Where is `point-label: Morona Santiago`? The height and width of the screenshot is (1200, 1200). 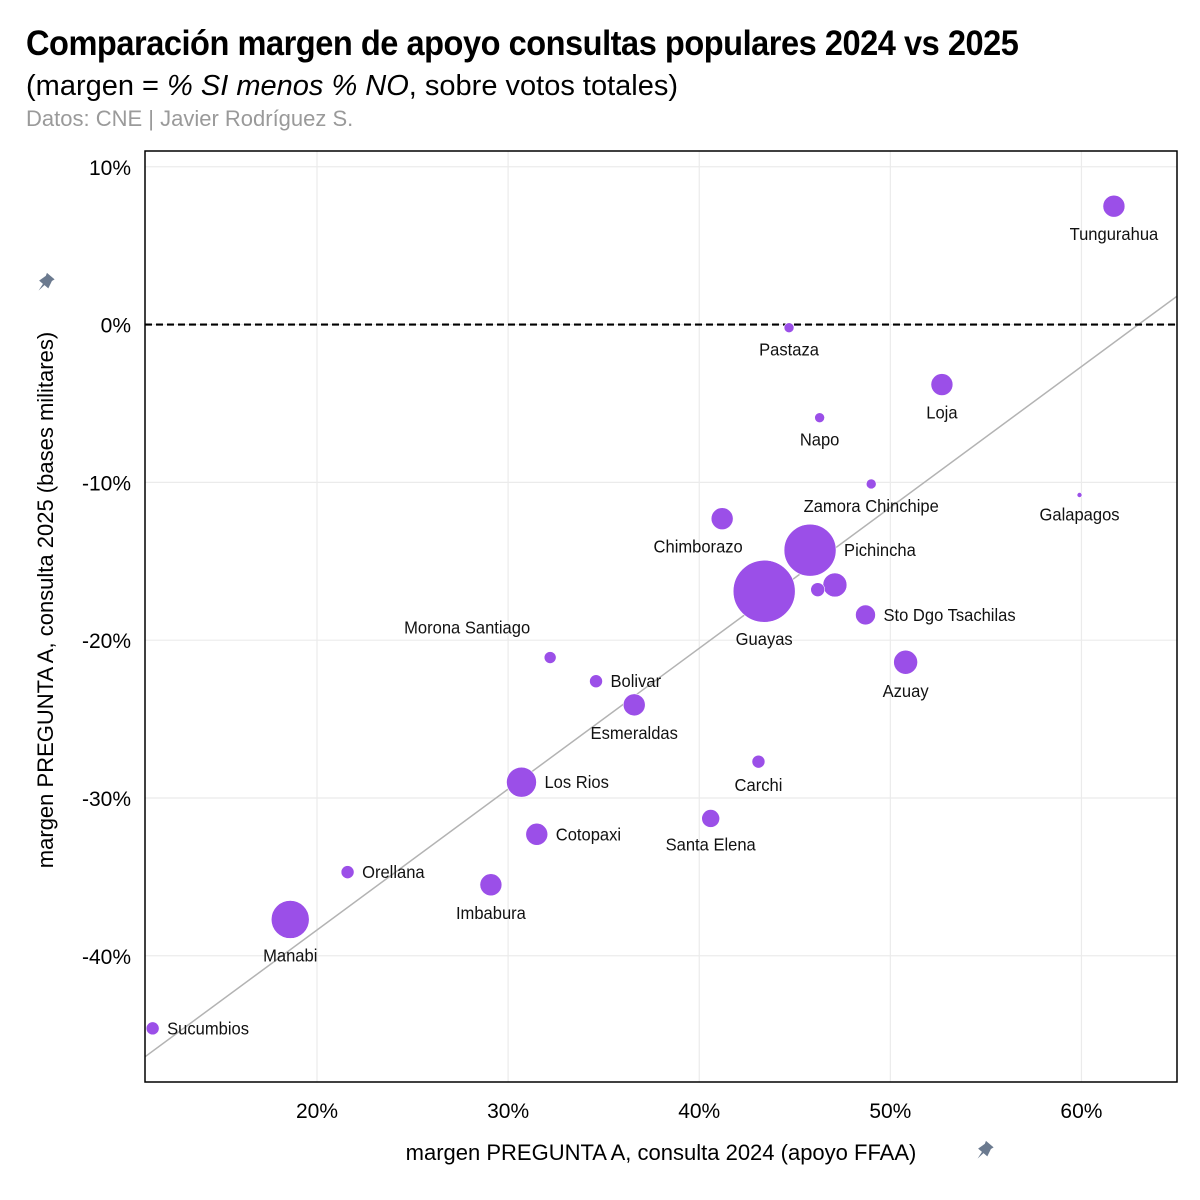 point-label: Morona Santiago is located at coordinates (467, 627).